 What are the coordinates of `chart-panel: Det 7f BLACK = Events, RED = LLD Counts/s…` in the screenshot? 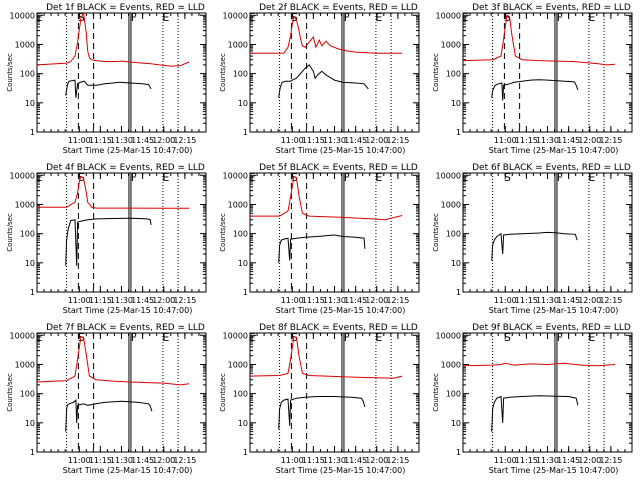 It's located at (106, 399).